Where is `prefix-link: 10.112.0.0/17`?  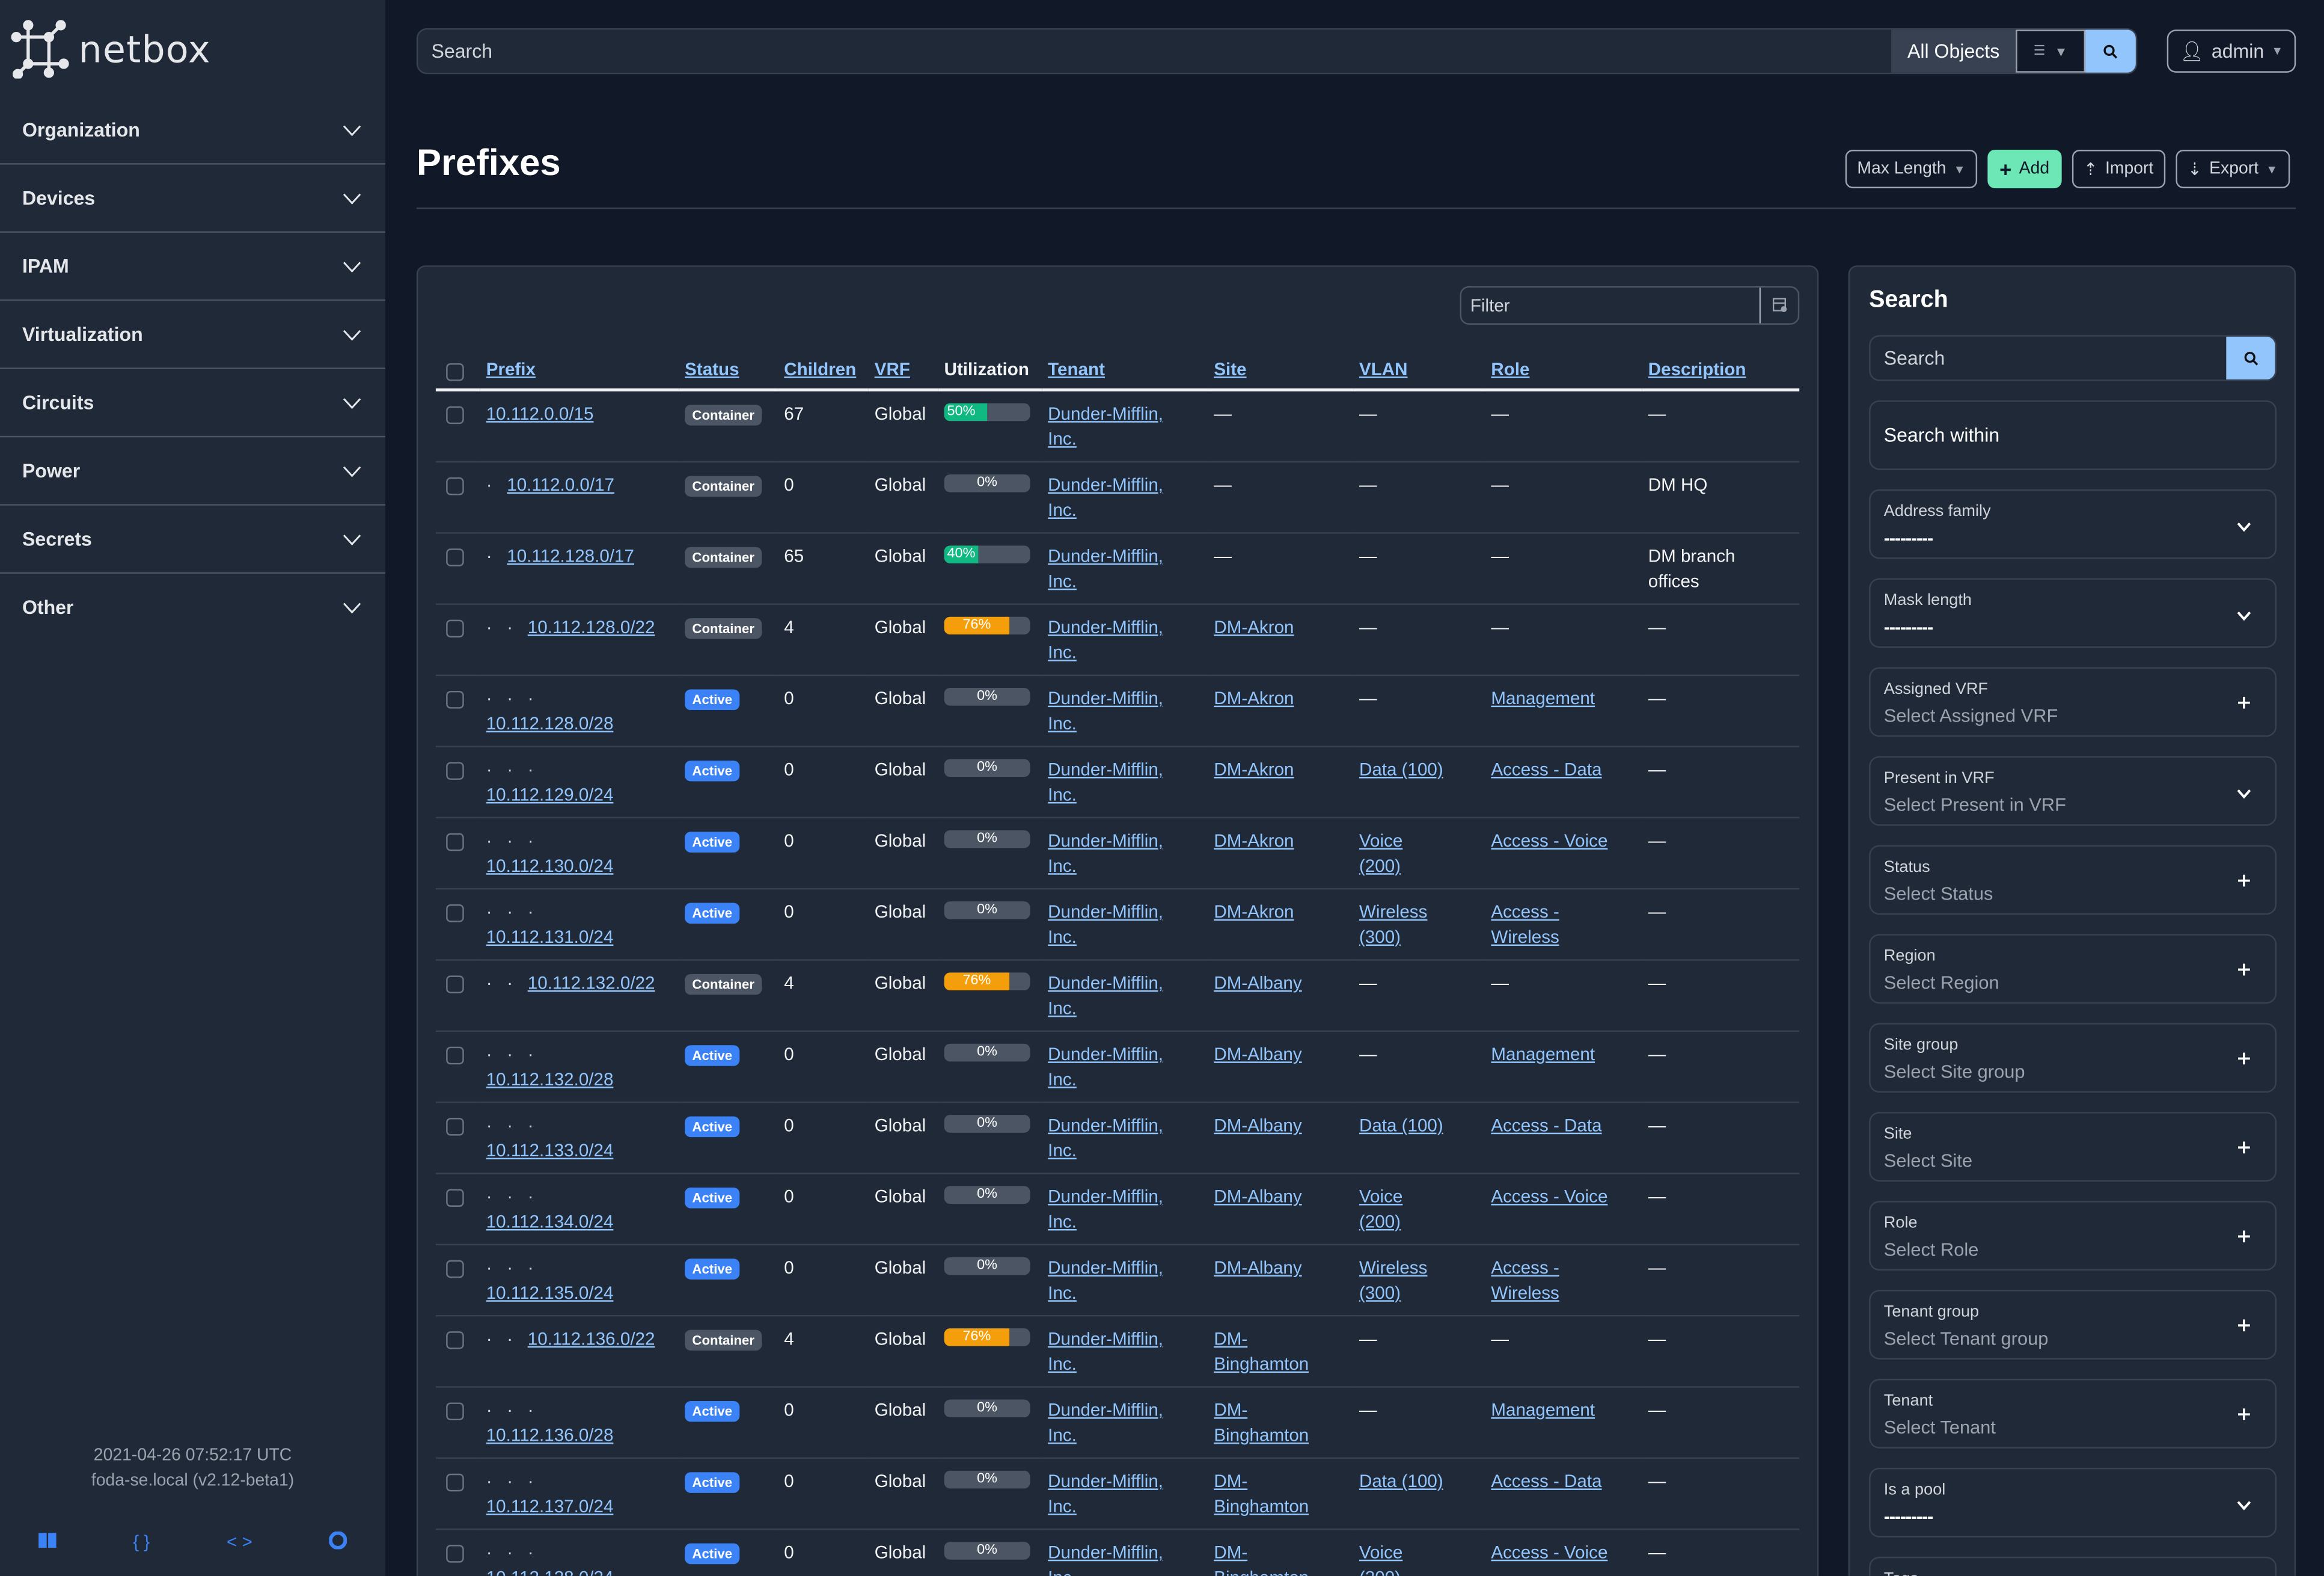 prefix-link: 10.112.0.0/17 is located at coordinates (561, 484).